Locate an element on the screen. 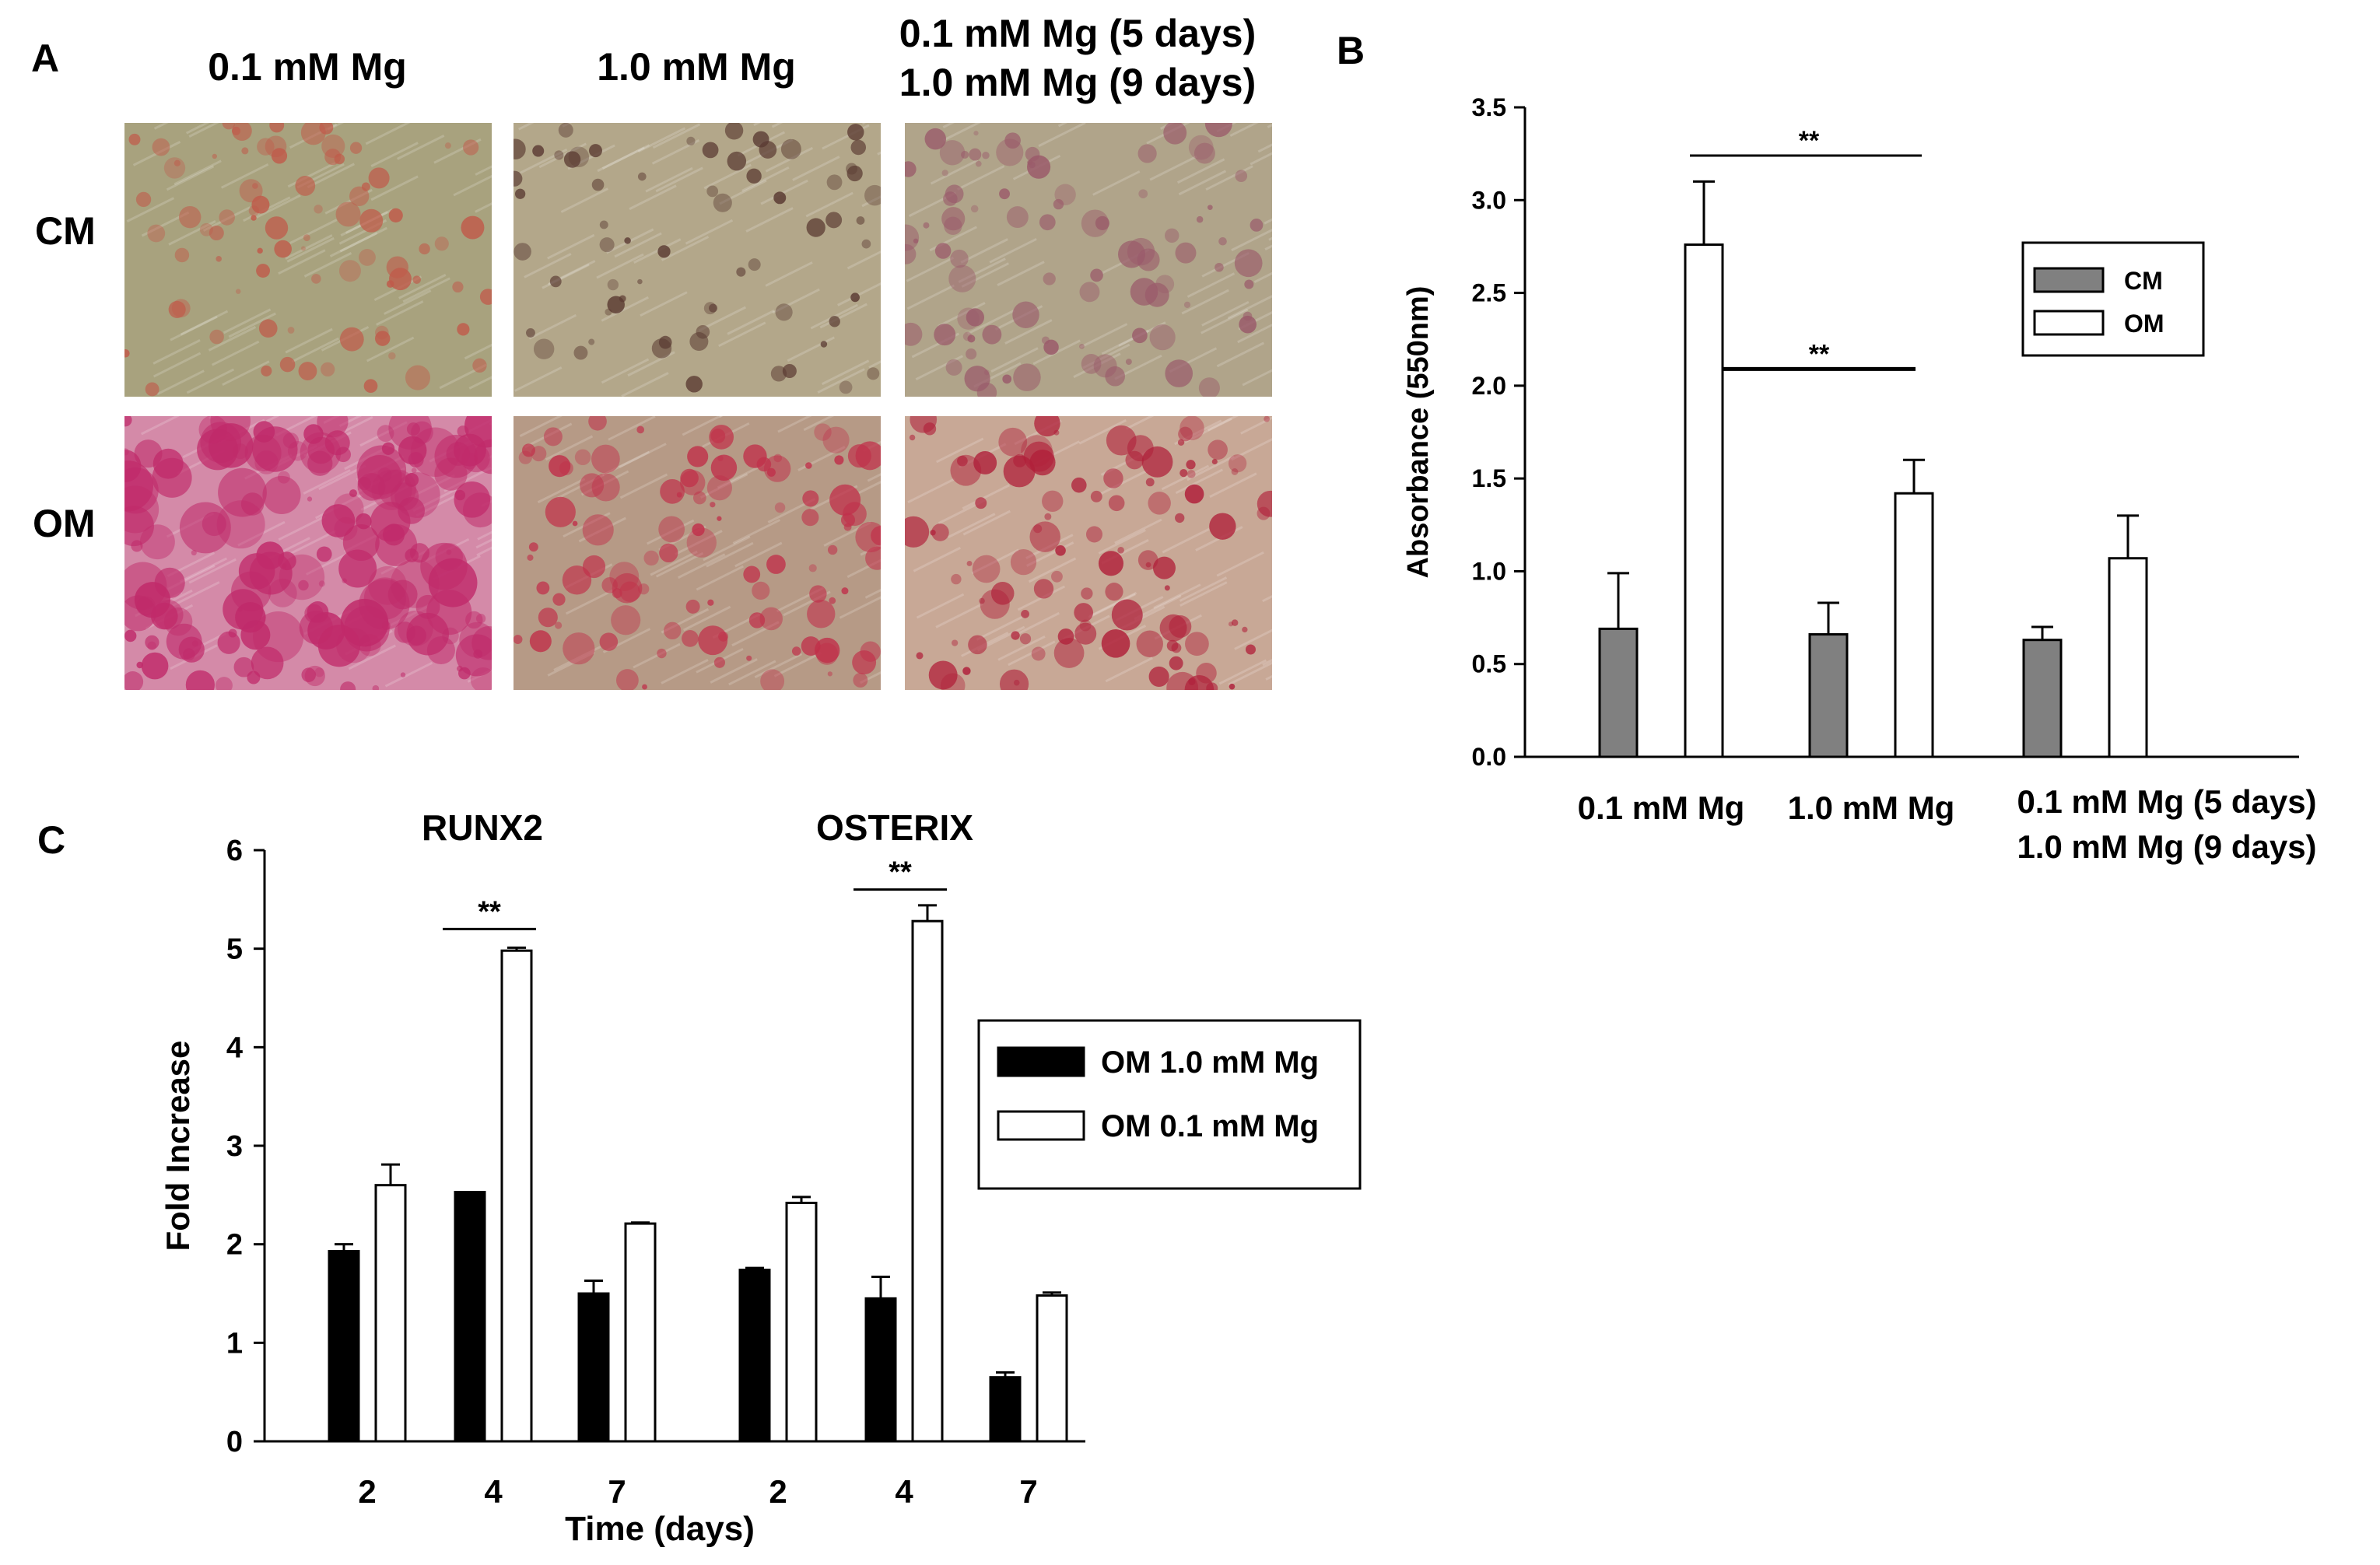 This screenshot has height=1565, width=2380. row-header-om: OM is located at coordinates (65, 523).